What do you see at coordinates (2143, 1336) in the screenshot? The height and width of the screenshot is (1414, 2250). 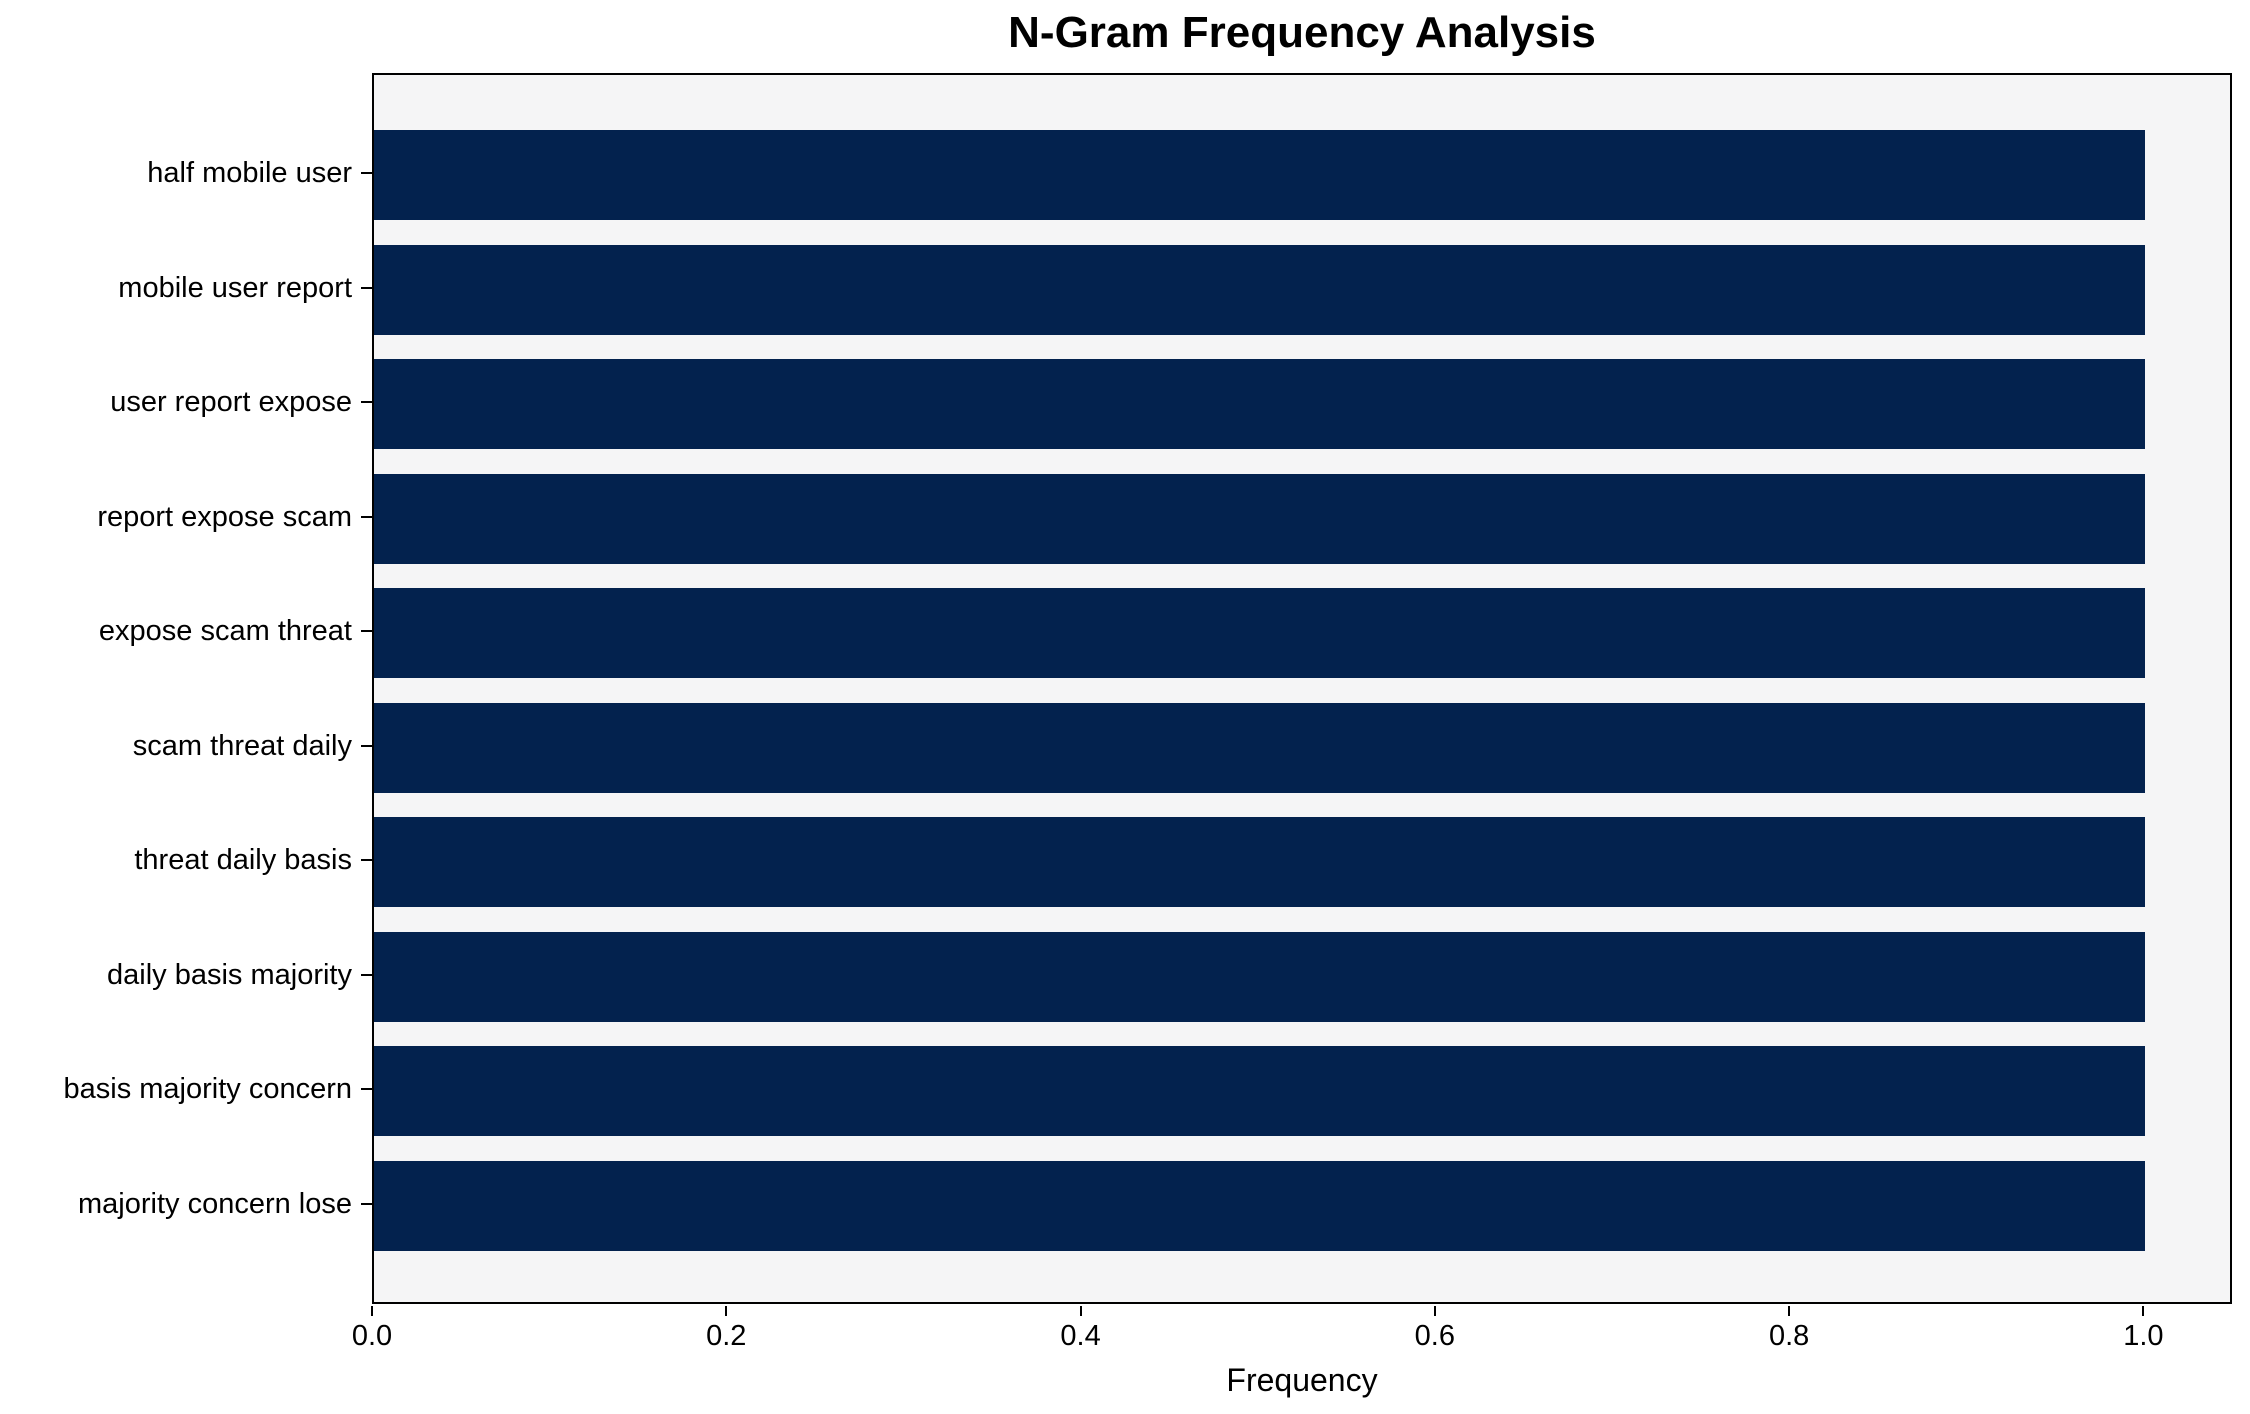 I see `x-tick-label: 1.0` at bounding box center [2143, 1336].